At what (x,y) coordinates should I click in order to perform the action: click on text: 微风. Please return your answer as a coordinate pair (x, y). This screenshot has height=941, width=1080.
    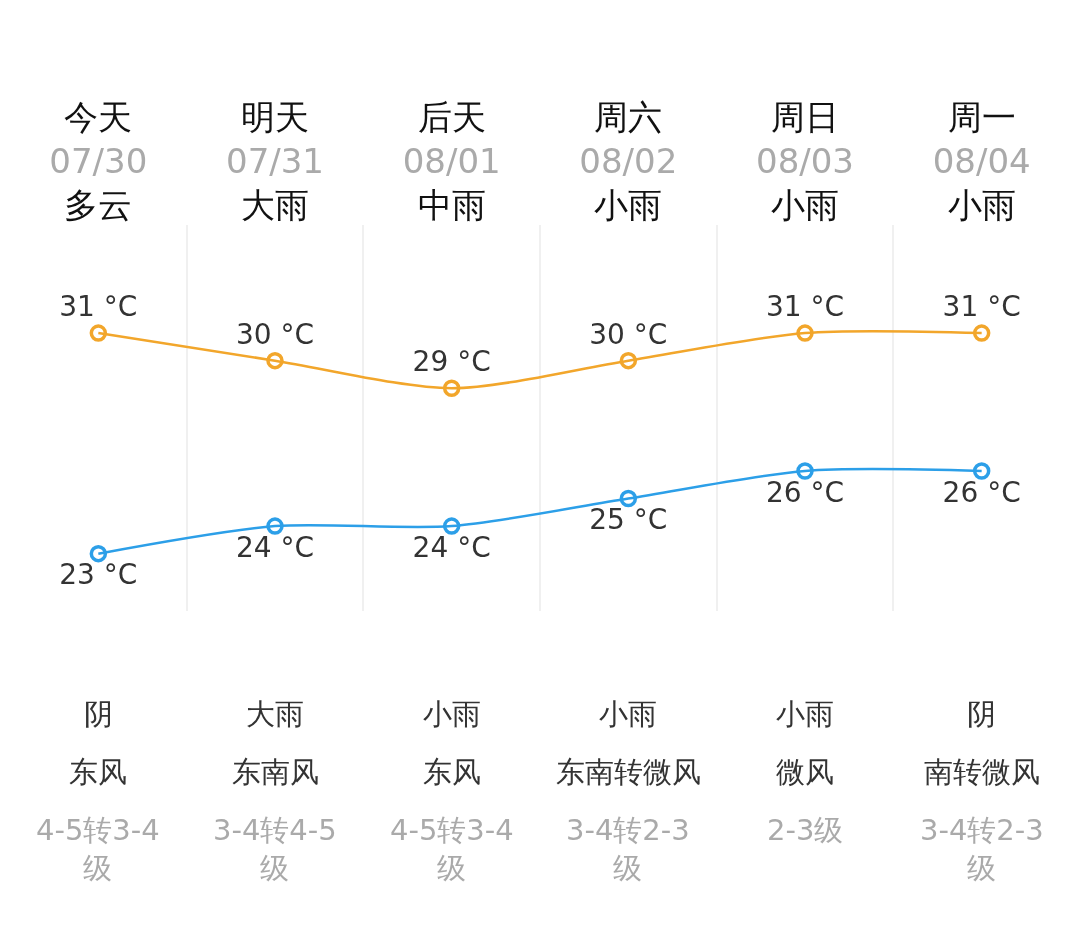
    Looking at the image, I should click on (805, 772).